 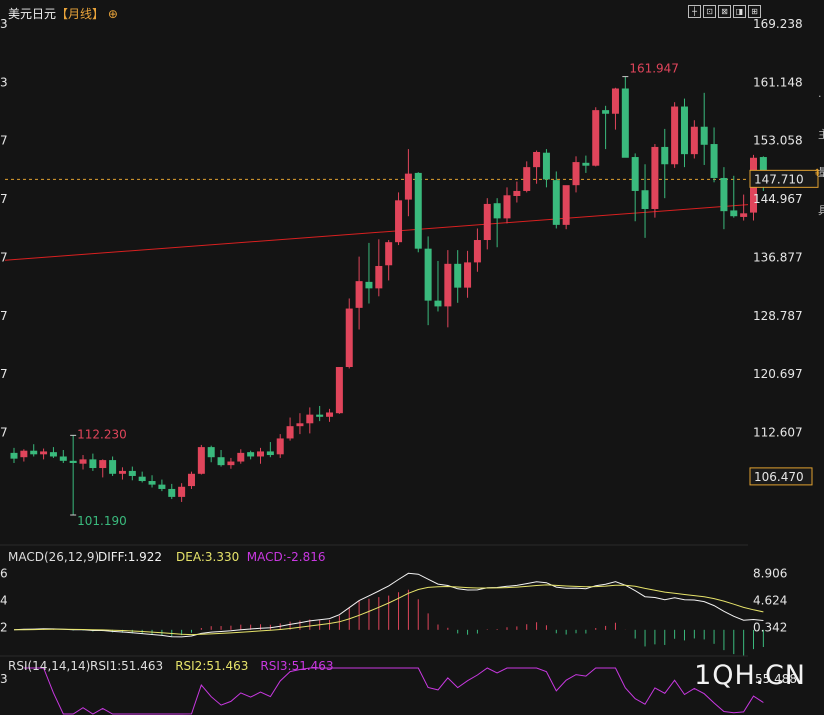 What do you see at coordinates (778, 141) in the screenshot?
I see `y-tick-label: 153.058` at bounding box center [778, 141].